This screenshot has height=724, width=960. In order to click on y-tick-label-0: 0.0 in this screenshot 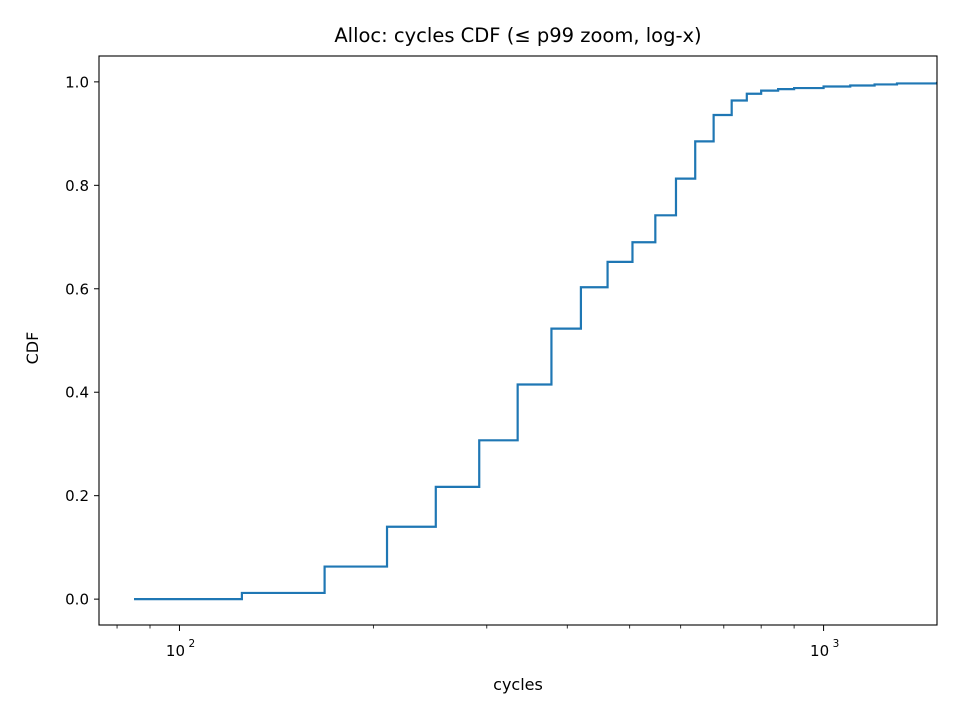, I will do `click(77, 600)`.